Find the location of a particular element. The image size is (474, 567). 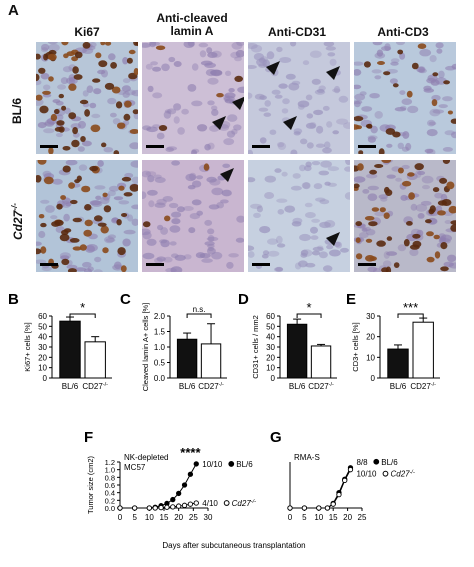

panel-f-label: F is located at coordinates (88, 437).